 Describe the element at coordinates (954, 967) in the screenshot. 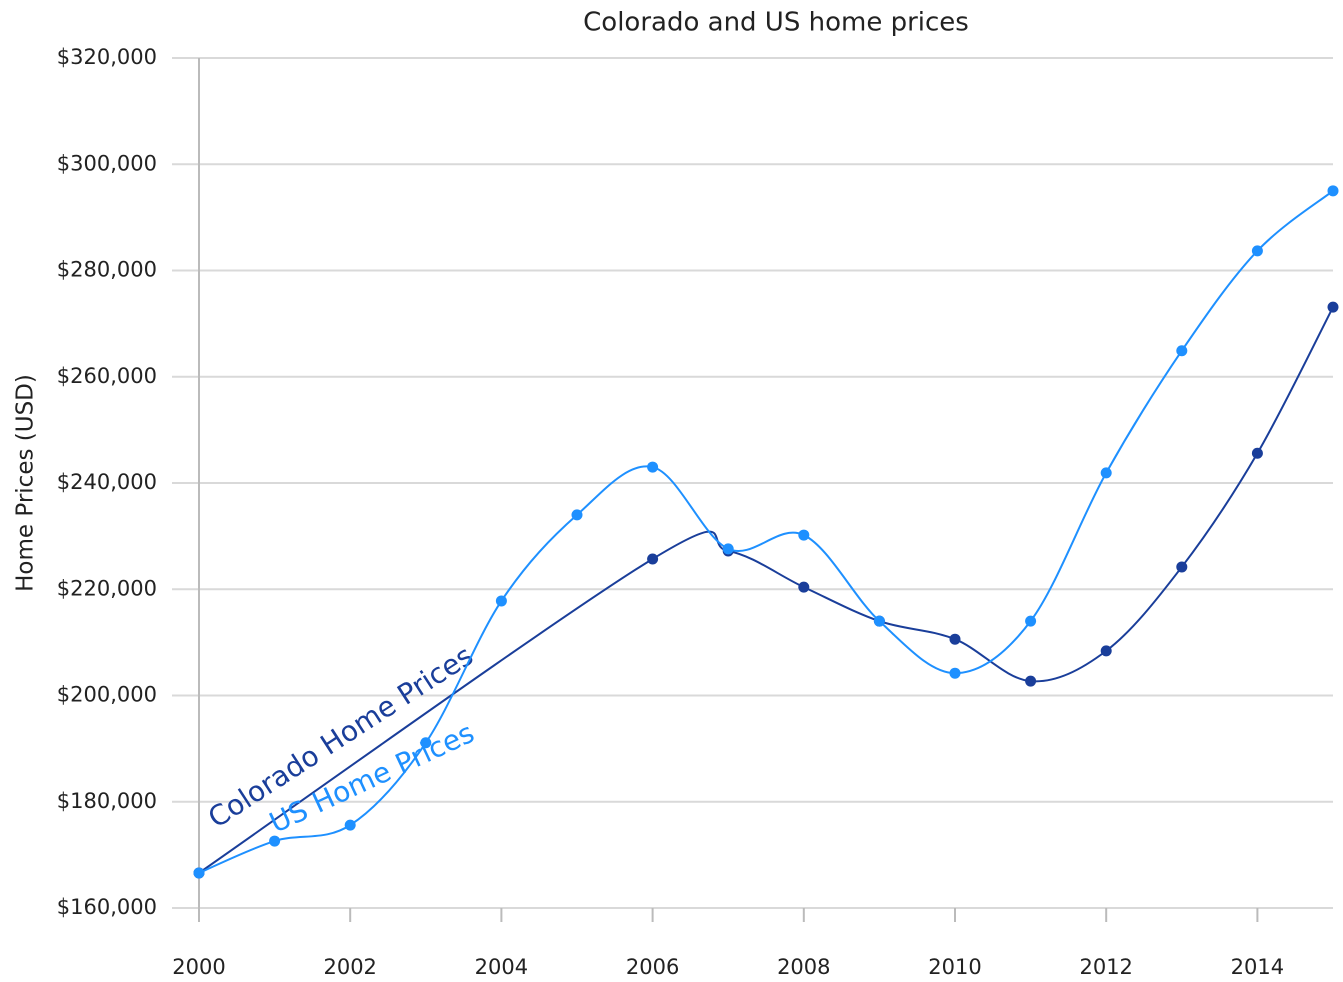

I see `x-tick-label: 2010` at that location.